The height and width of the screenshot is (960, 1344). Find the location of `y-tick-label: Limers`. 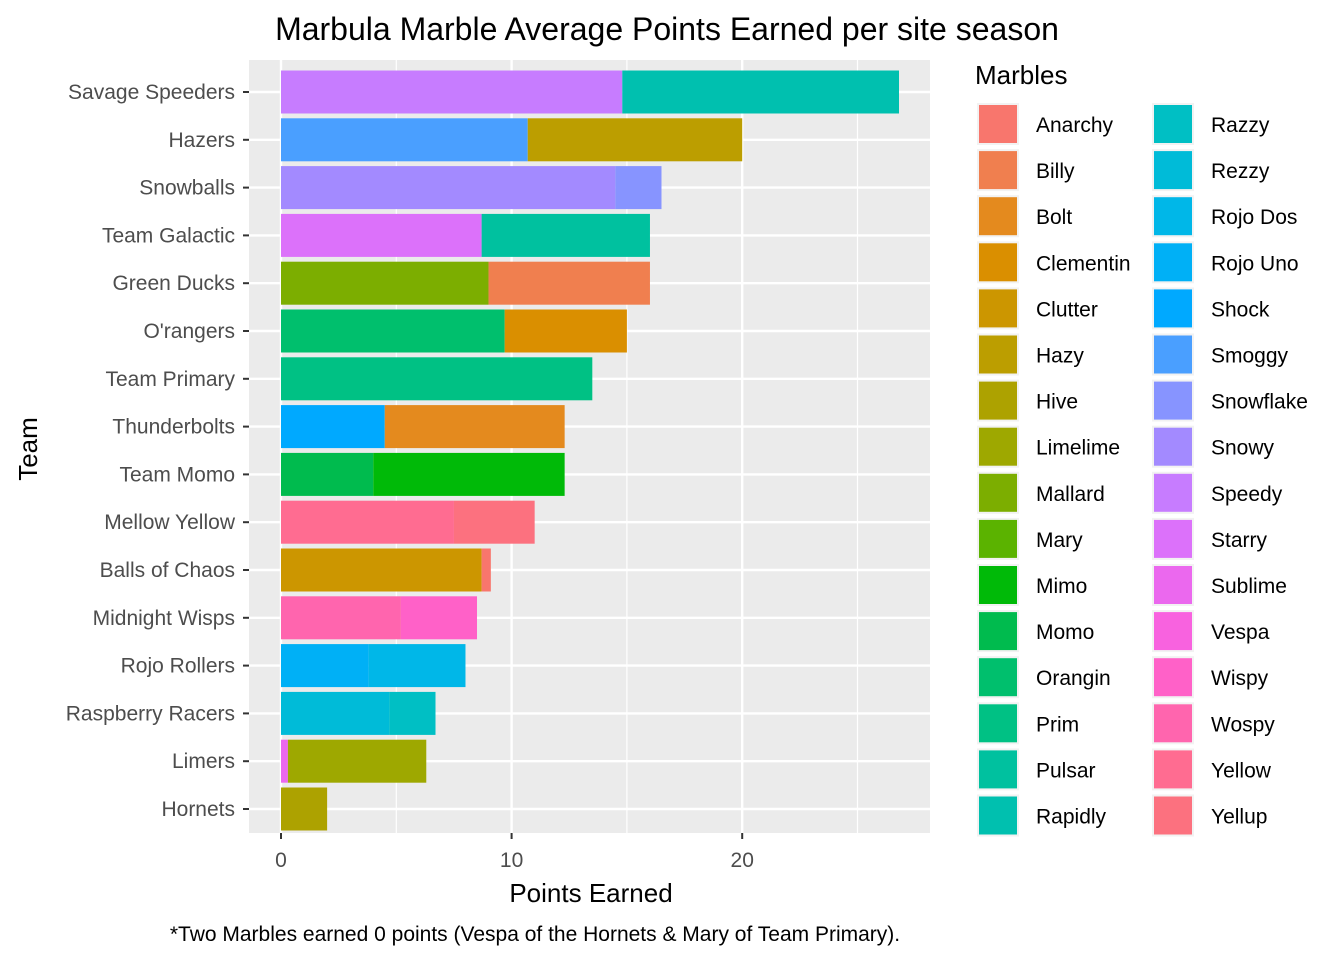

y-tick-label: Limers is located at coordinates (203, 761).